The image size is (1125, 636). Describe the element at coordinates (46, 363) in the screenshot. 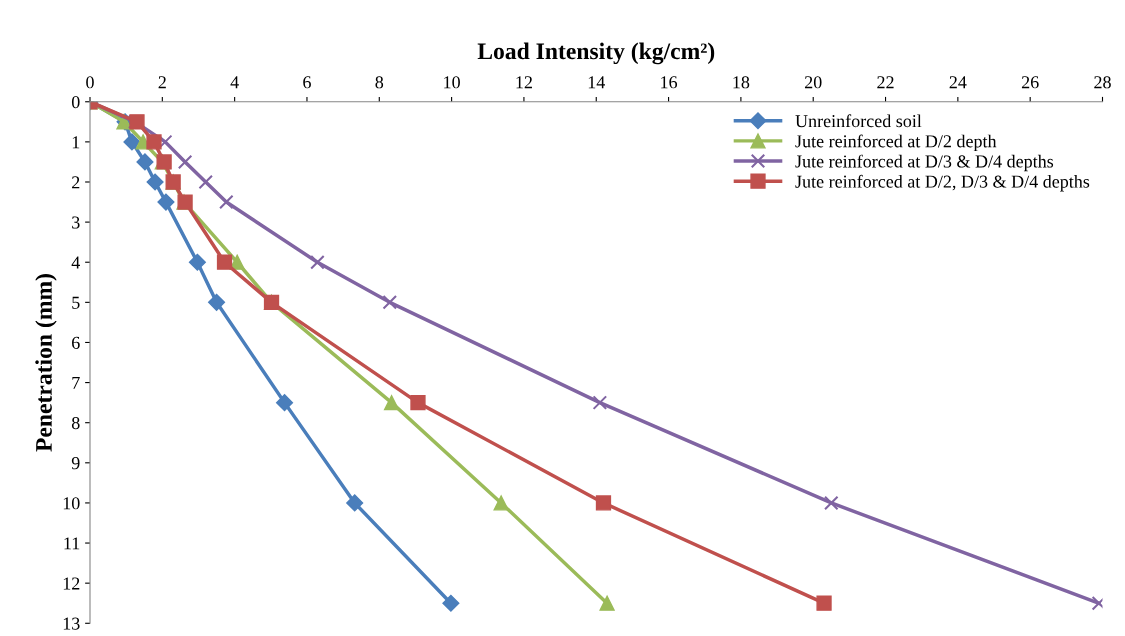

I see `y-axis-title: Penetration (mm)` at that location.